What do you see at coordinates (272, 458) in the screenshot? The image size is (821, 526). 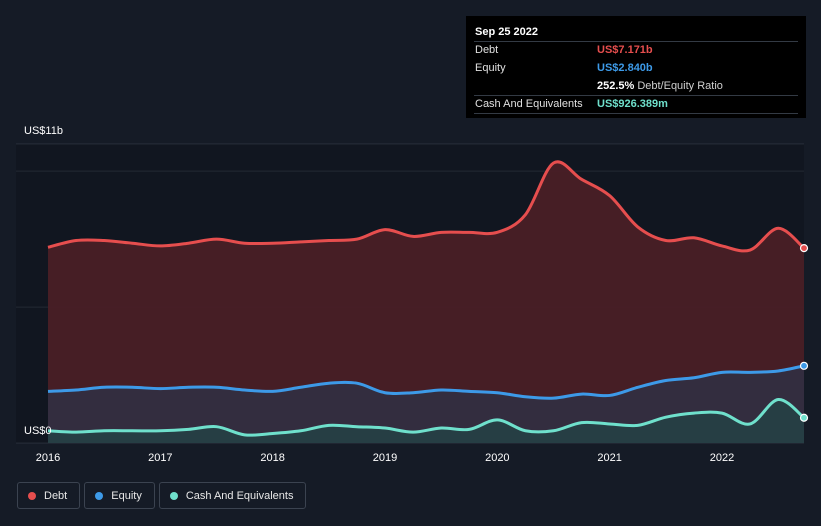 I see `x-tick-label: 2018` at bounding box center [272, 458].